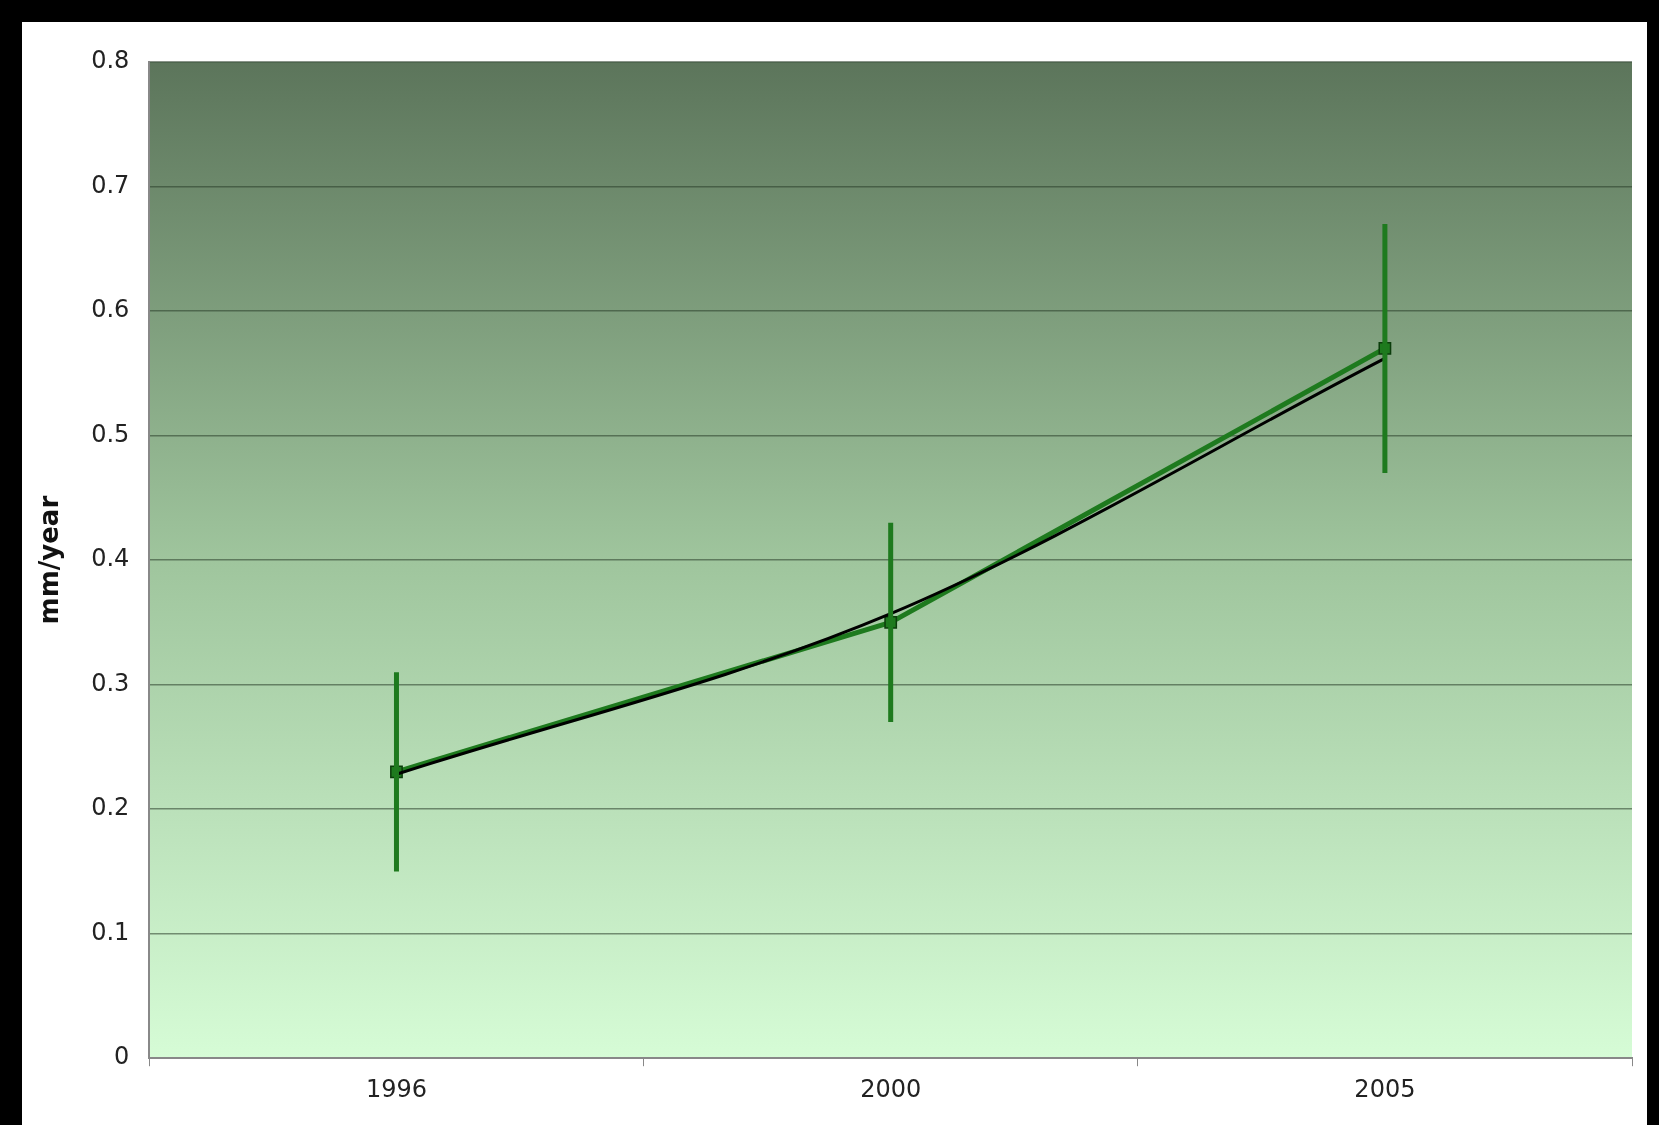  What do you see at coordinates (1385, 1088) in the screenshot?
I see `x-tick-label: 2005` at bounding box center [1385, 1088].